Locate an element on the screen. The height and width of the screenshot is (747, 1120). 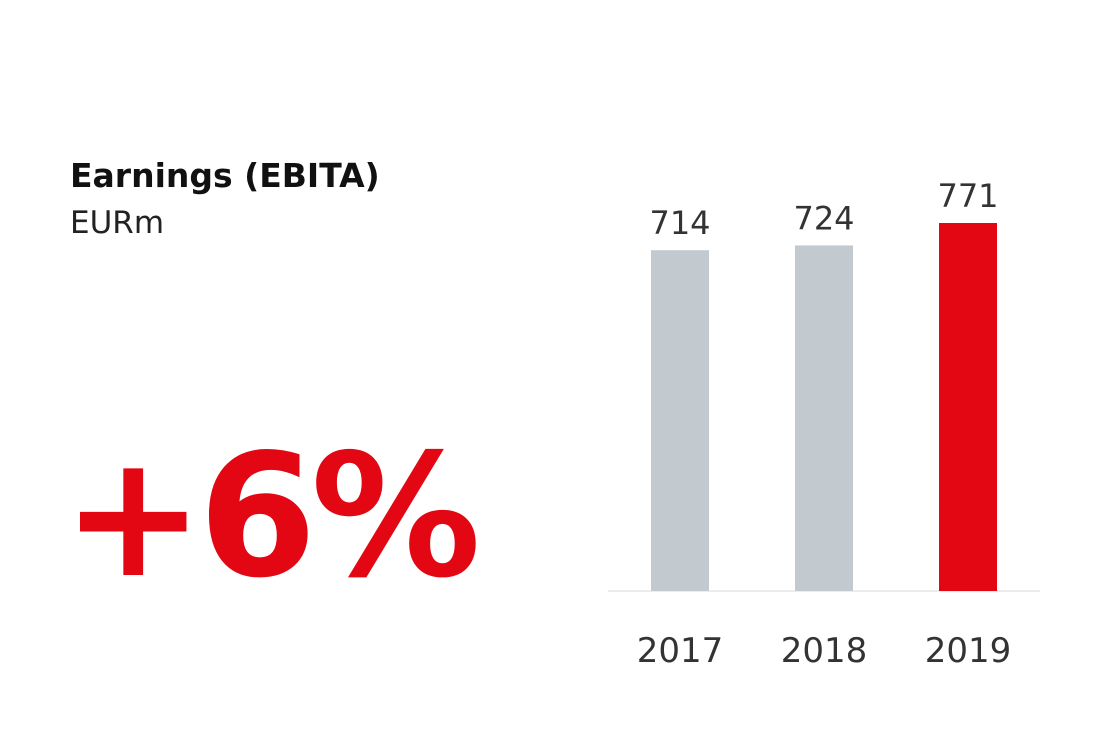
growth-highlight: +6% is located at coordinates (271, 517).